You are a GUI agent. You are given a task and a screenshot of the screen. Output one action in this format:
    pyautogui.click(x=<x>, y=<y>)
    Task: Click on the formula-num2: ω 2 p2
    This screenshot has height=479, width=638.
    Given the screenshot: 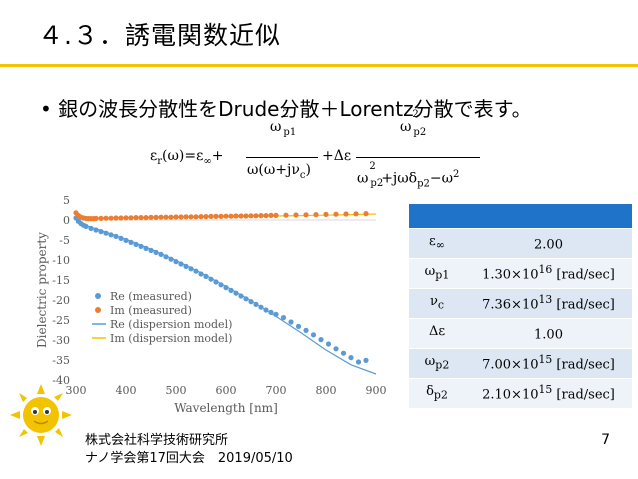 What is the action you would take?
    pyautogui.click(x=413, y=123)
    